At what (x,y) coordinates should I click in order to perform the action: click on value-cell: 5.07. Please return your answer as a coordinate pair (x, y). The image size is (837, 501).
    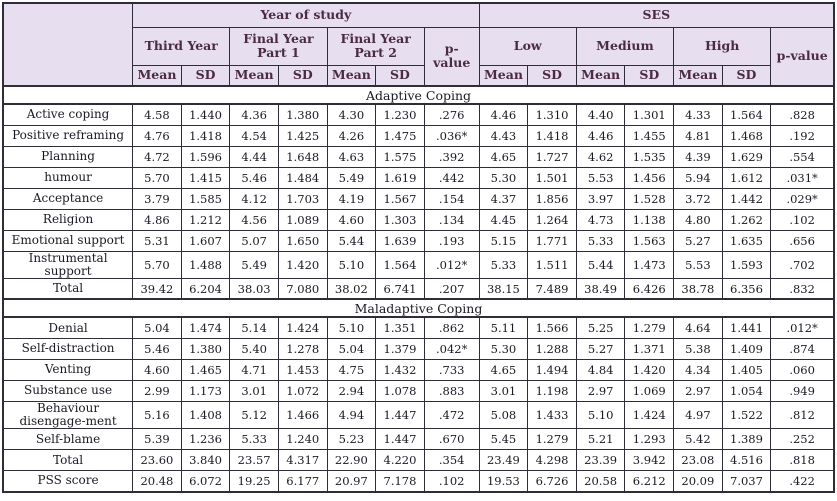
    Looking at the image, I should click on (254, 240).